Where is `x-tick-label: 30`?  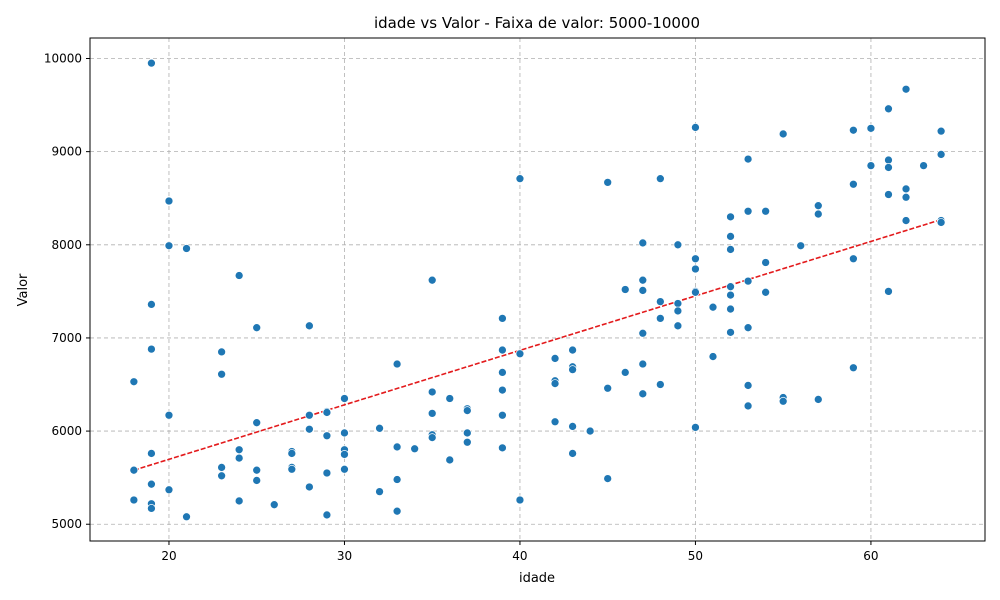 x-tick-label: 30 is located at coordinates (344, 556).